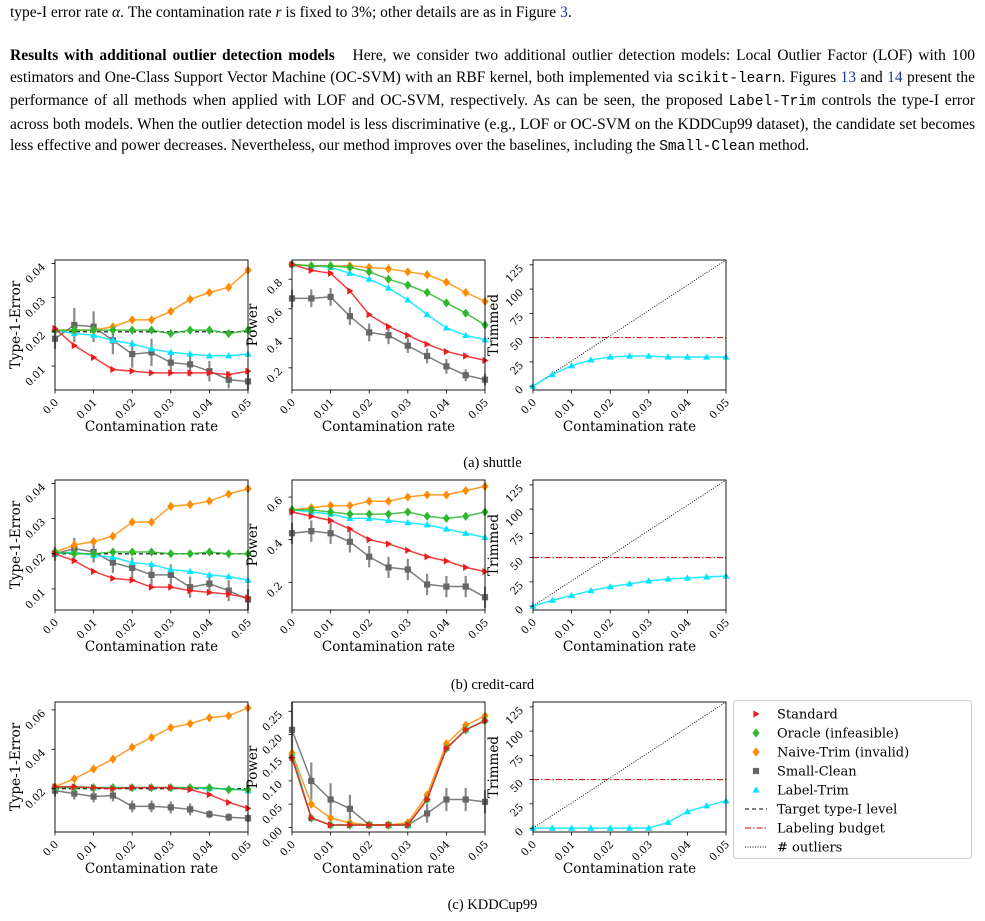 This screenshot has height=921, width=985. Describe the element at coordinates (275, 375) in the screenshot. I see `y-tick-label: 0.2` at that location.